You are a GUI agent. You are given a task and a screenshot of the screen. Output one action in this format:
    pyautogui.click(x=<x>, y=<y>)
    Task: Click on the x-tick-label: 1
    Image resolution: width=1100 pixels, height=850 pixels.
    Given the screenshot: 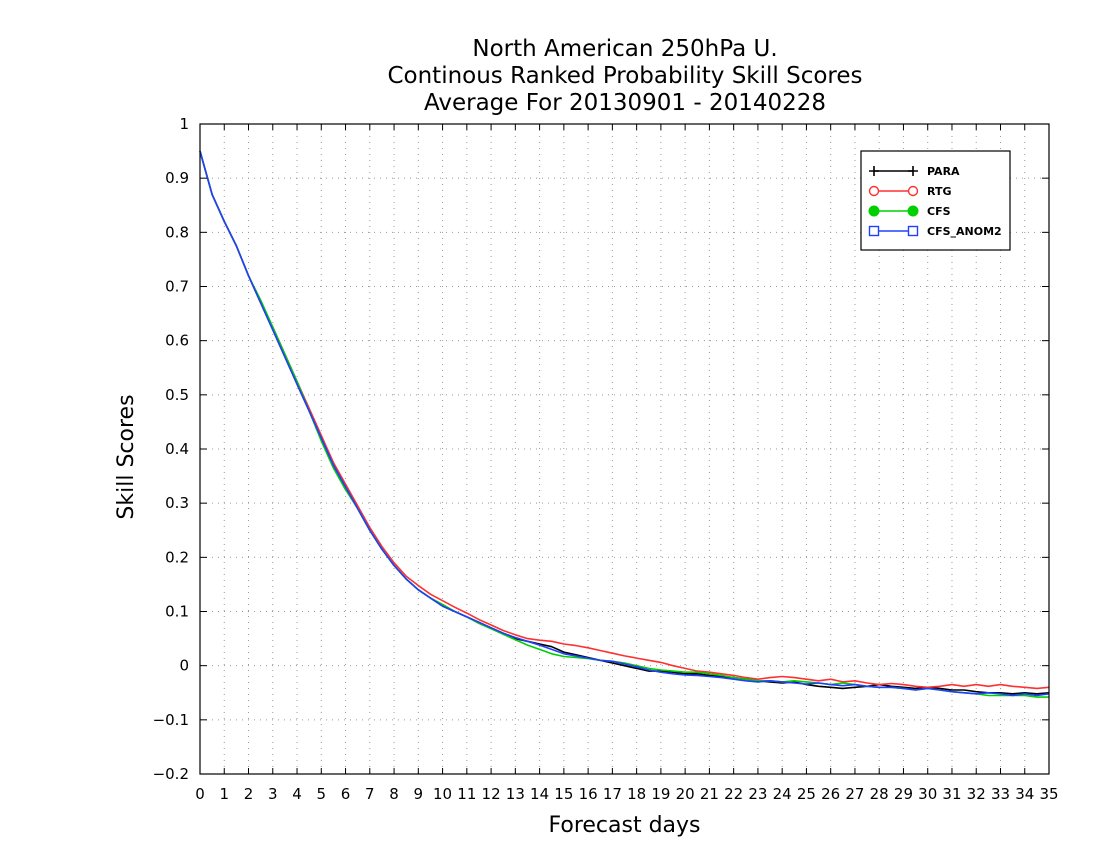 What is the action you would take?
    pyautogui.click(x=224, y=794)
    